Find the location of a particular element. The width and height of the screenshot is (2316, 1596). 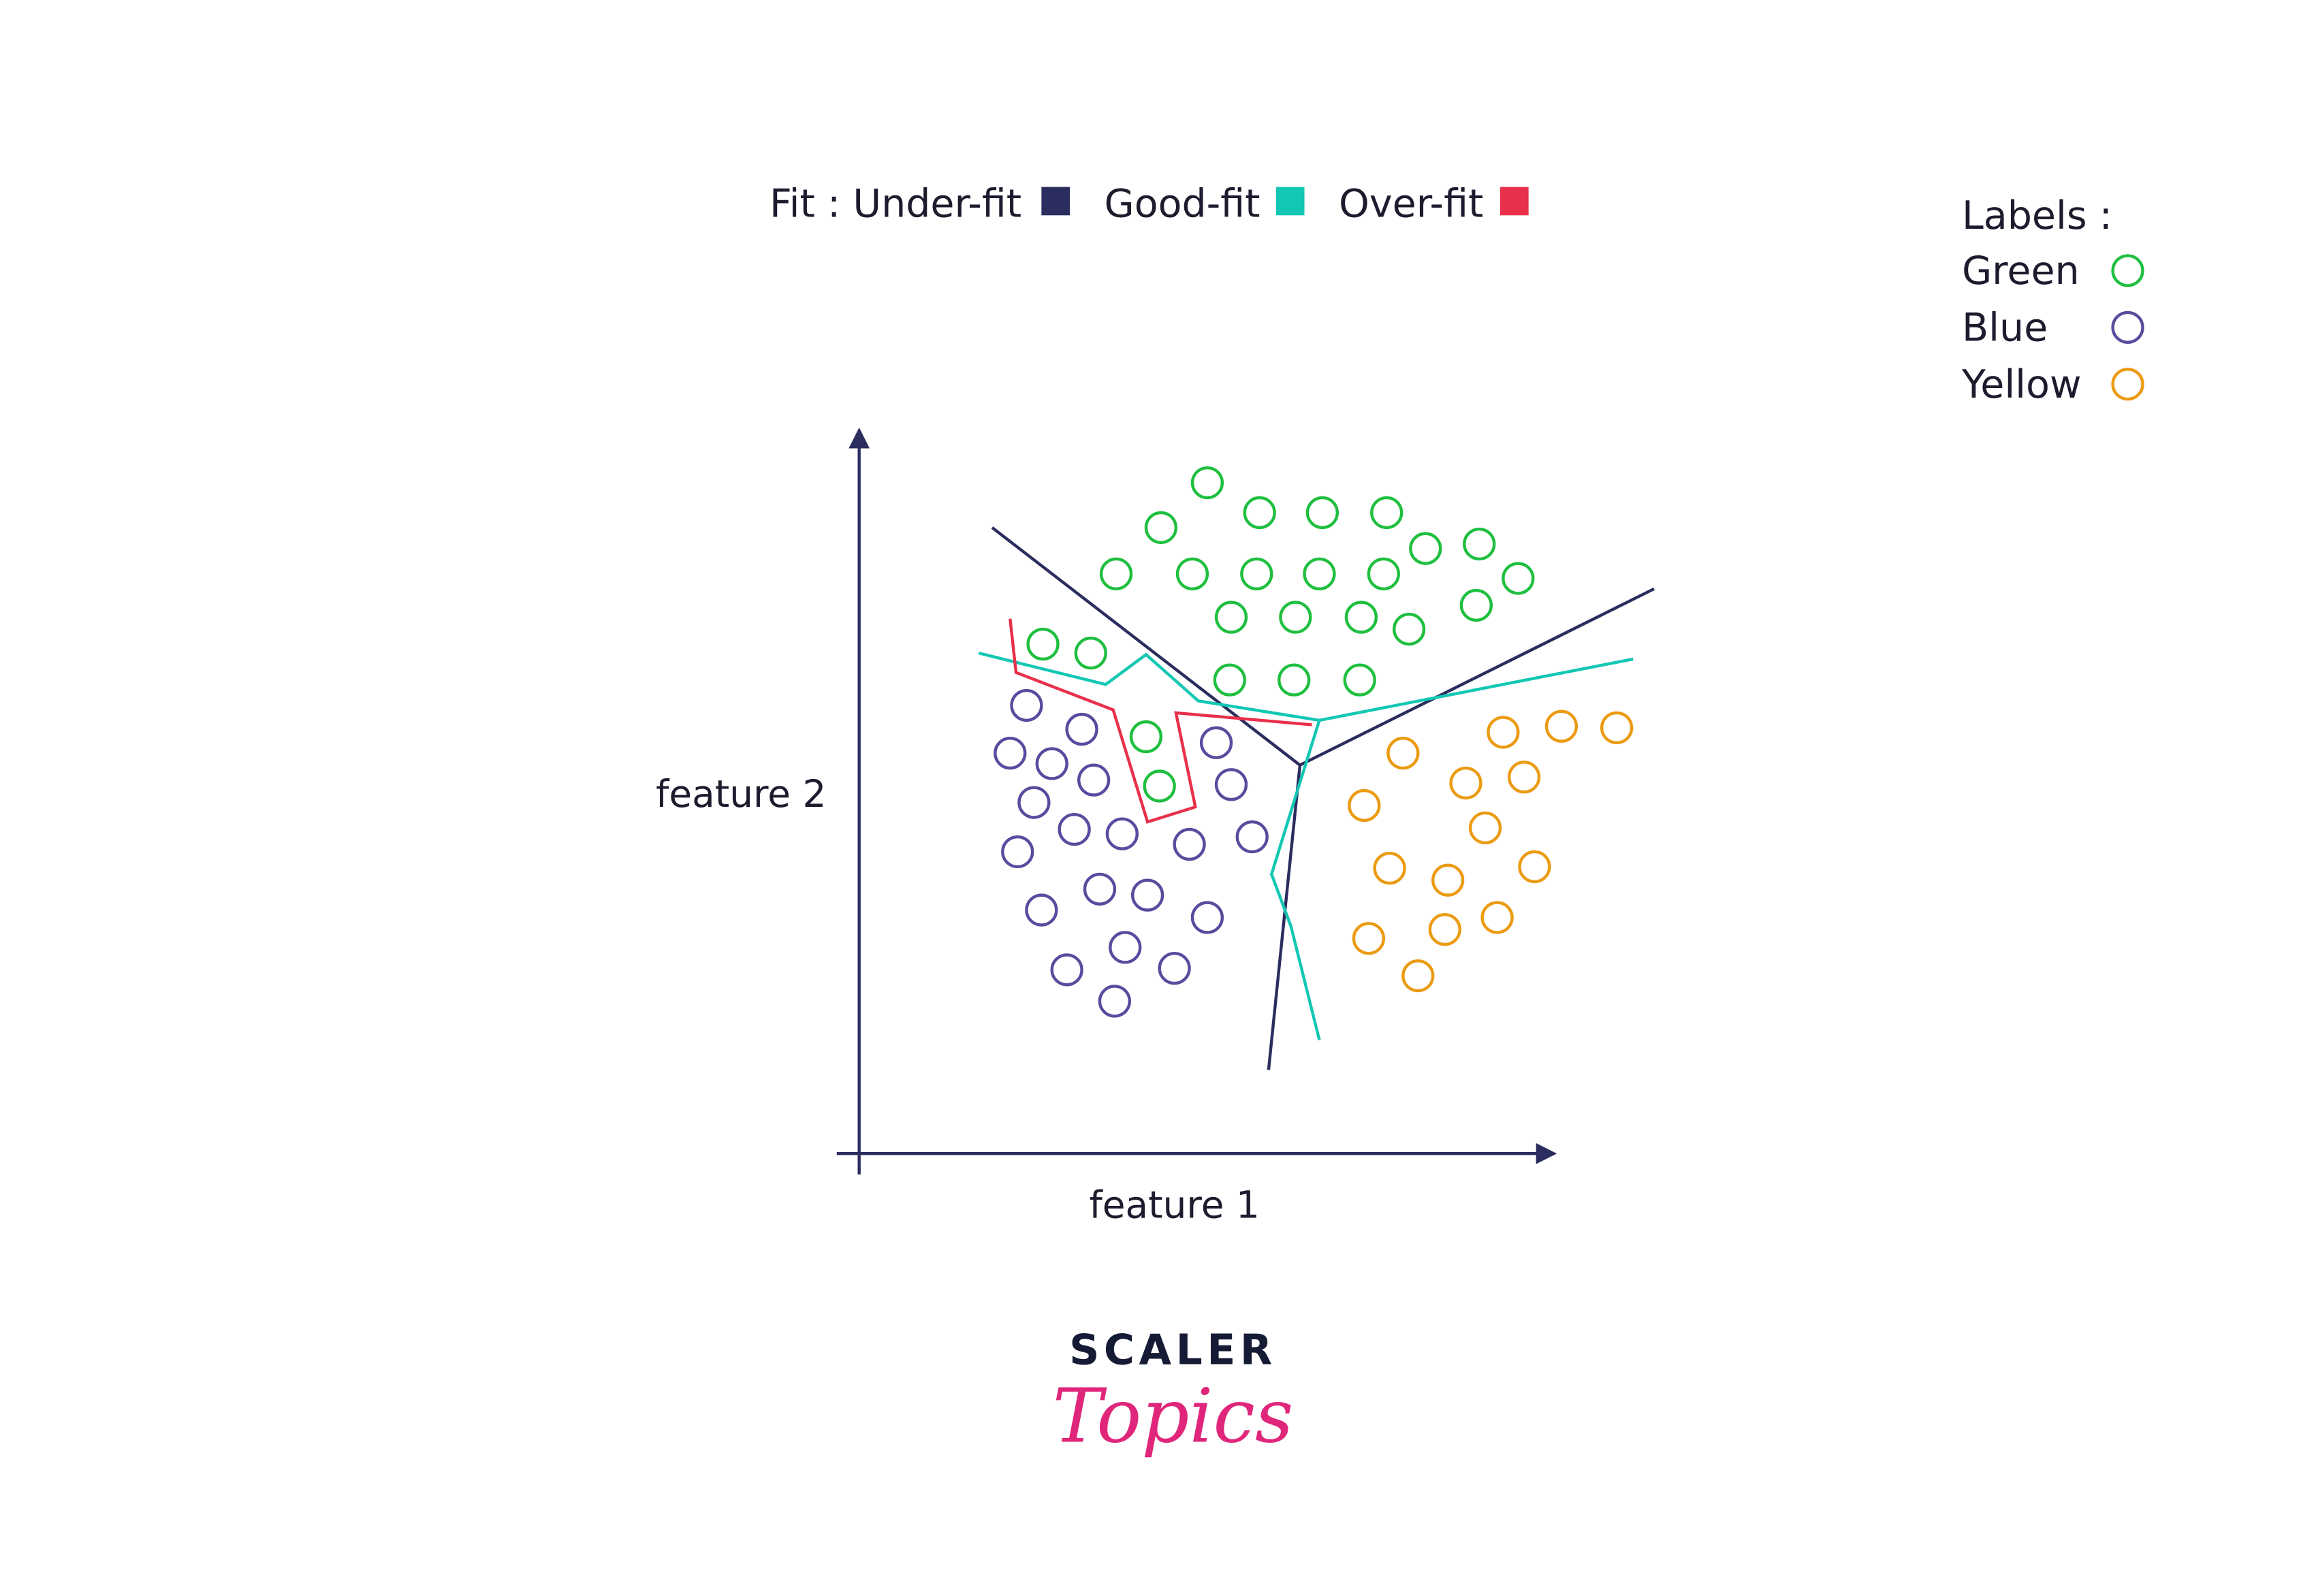

scaler-topics-logo: SCALER Topics is located at coordinates (1173, 1393).